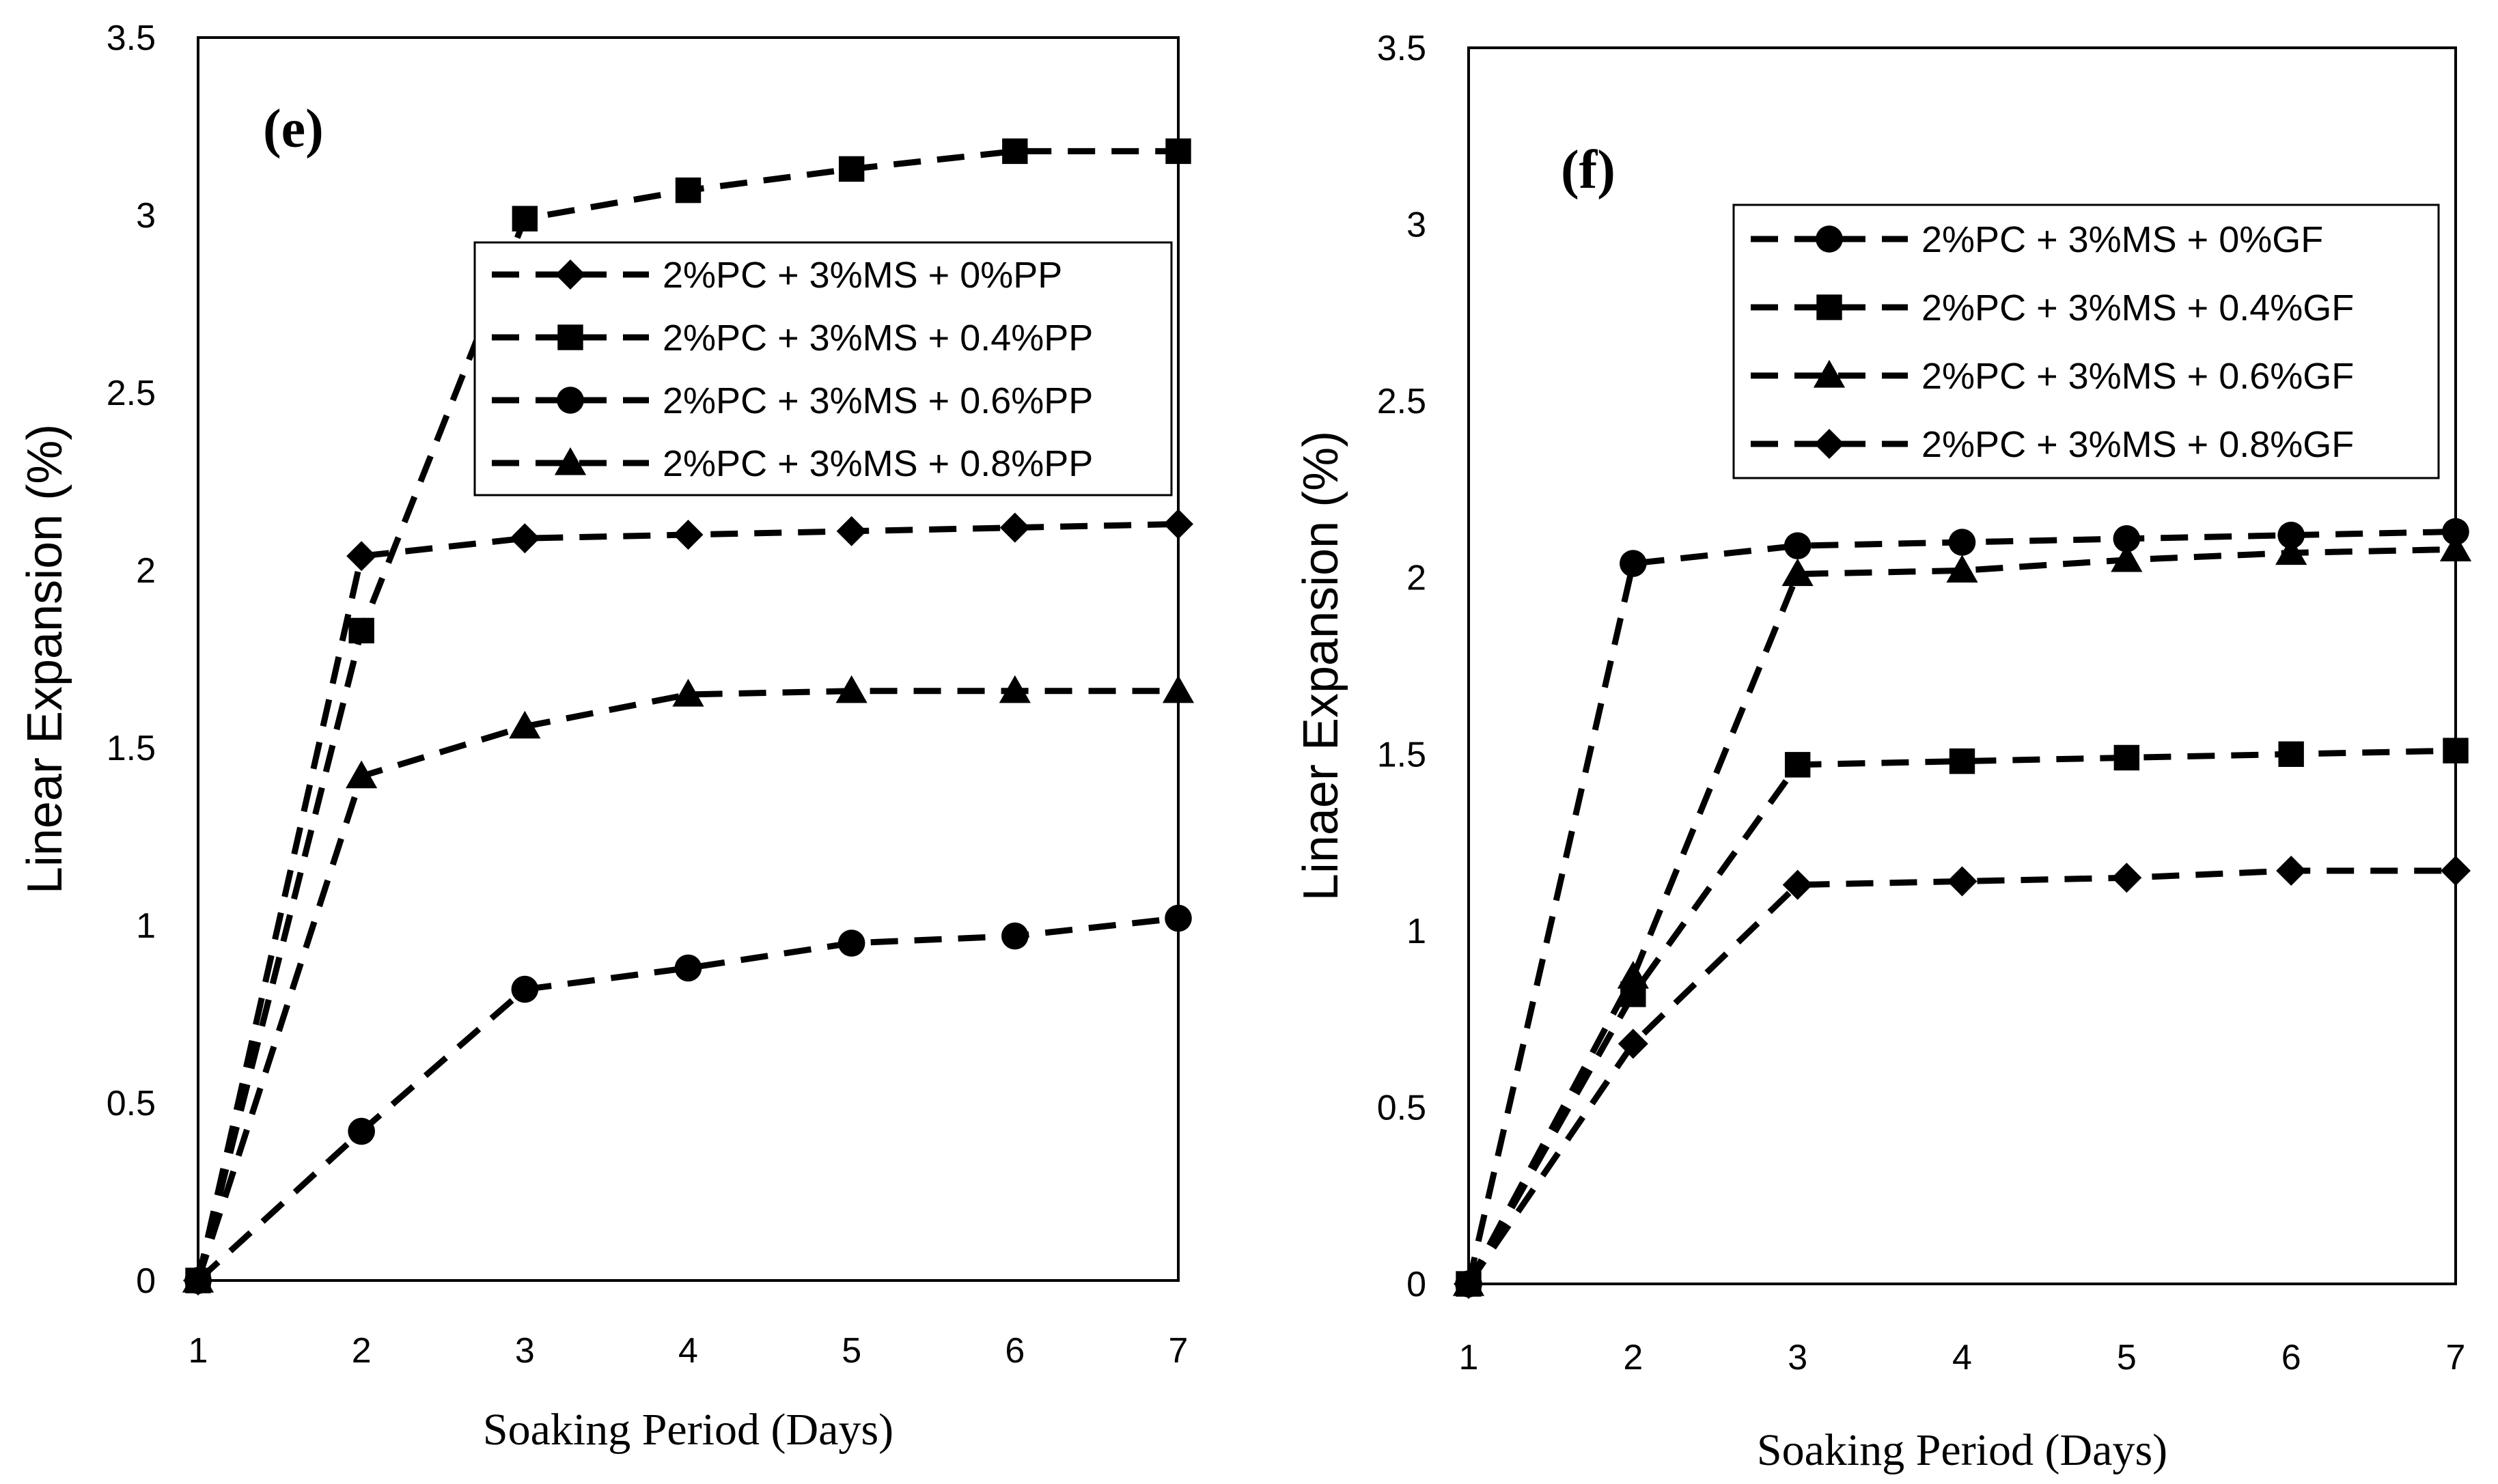 The height and width of the screenshot is (1484, 2498). Describe the element at coordinates (878, 400) in the screenshot. I see `legend-label: 2%PC + 3%MS + 0.6%PP` at that location.